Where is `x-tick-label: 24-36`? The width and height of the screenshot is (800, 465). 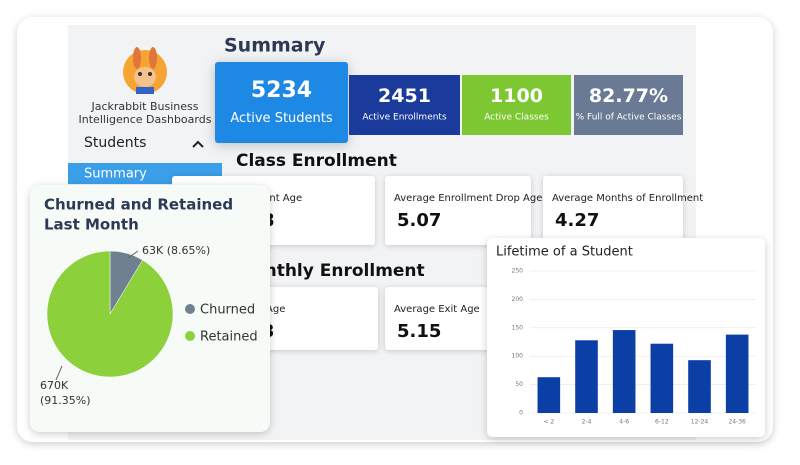 x-tick-label: 24-36 is located at coordinates (737, 422).